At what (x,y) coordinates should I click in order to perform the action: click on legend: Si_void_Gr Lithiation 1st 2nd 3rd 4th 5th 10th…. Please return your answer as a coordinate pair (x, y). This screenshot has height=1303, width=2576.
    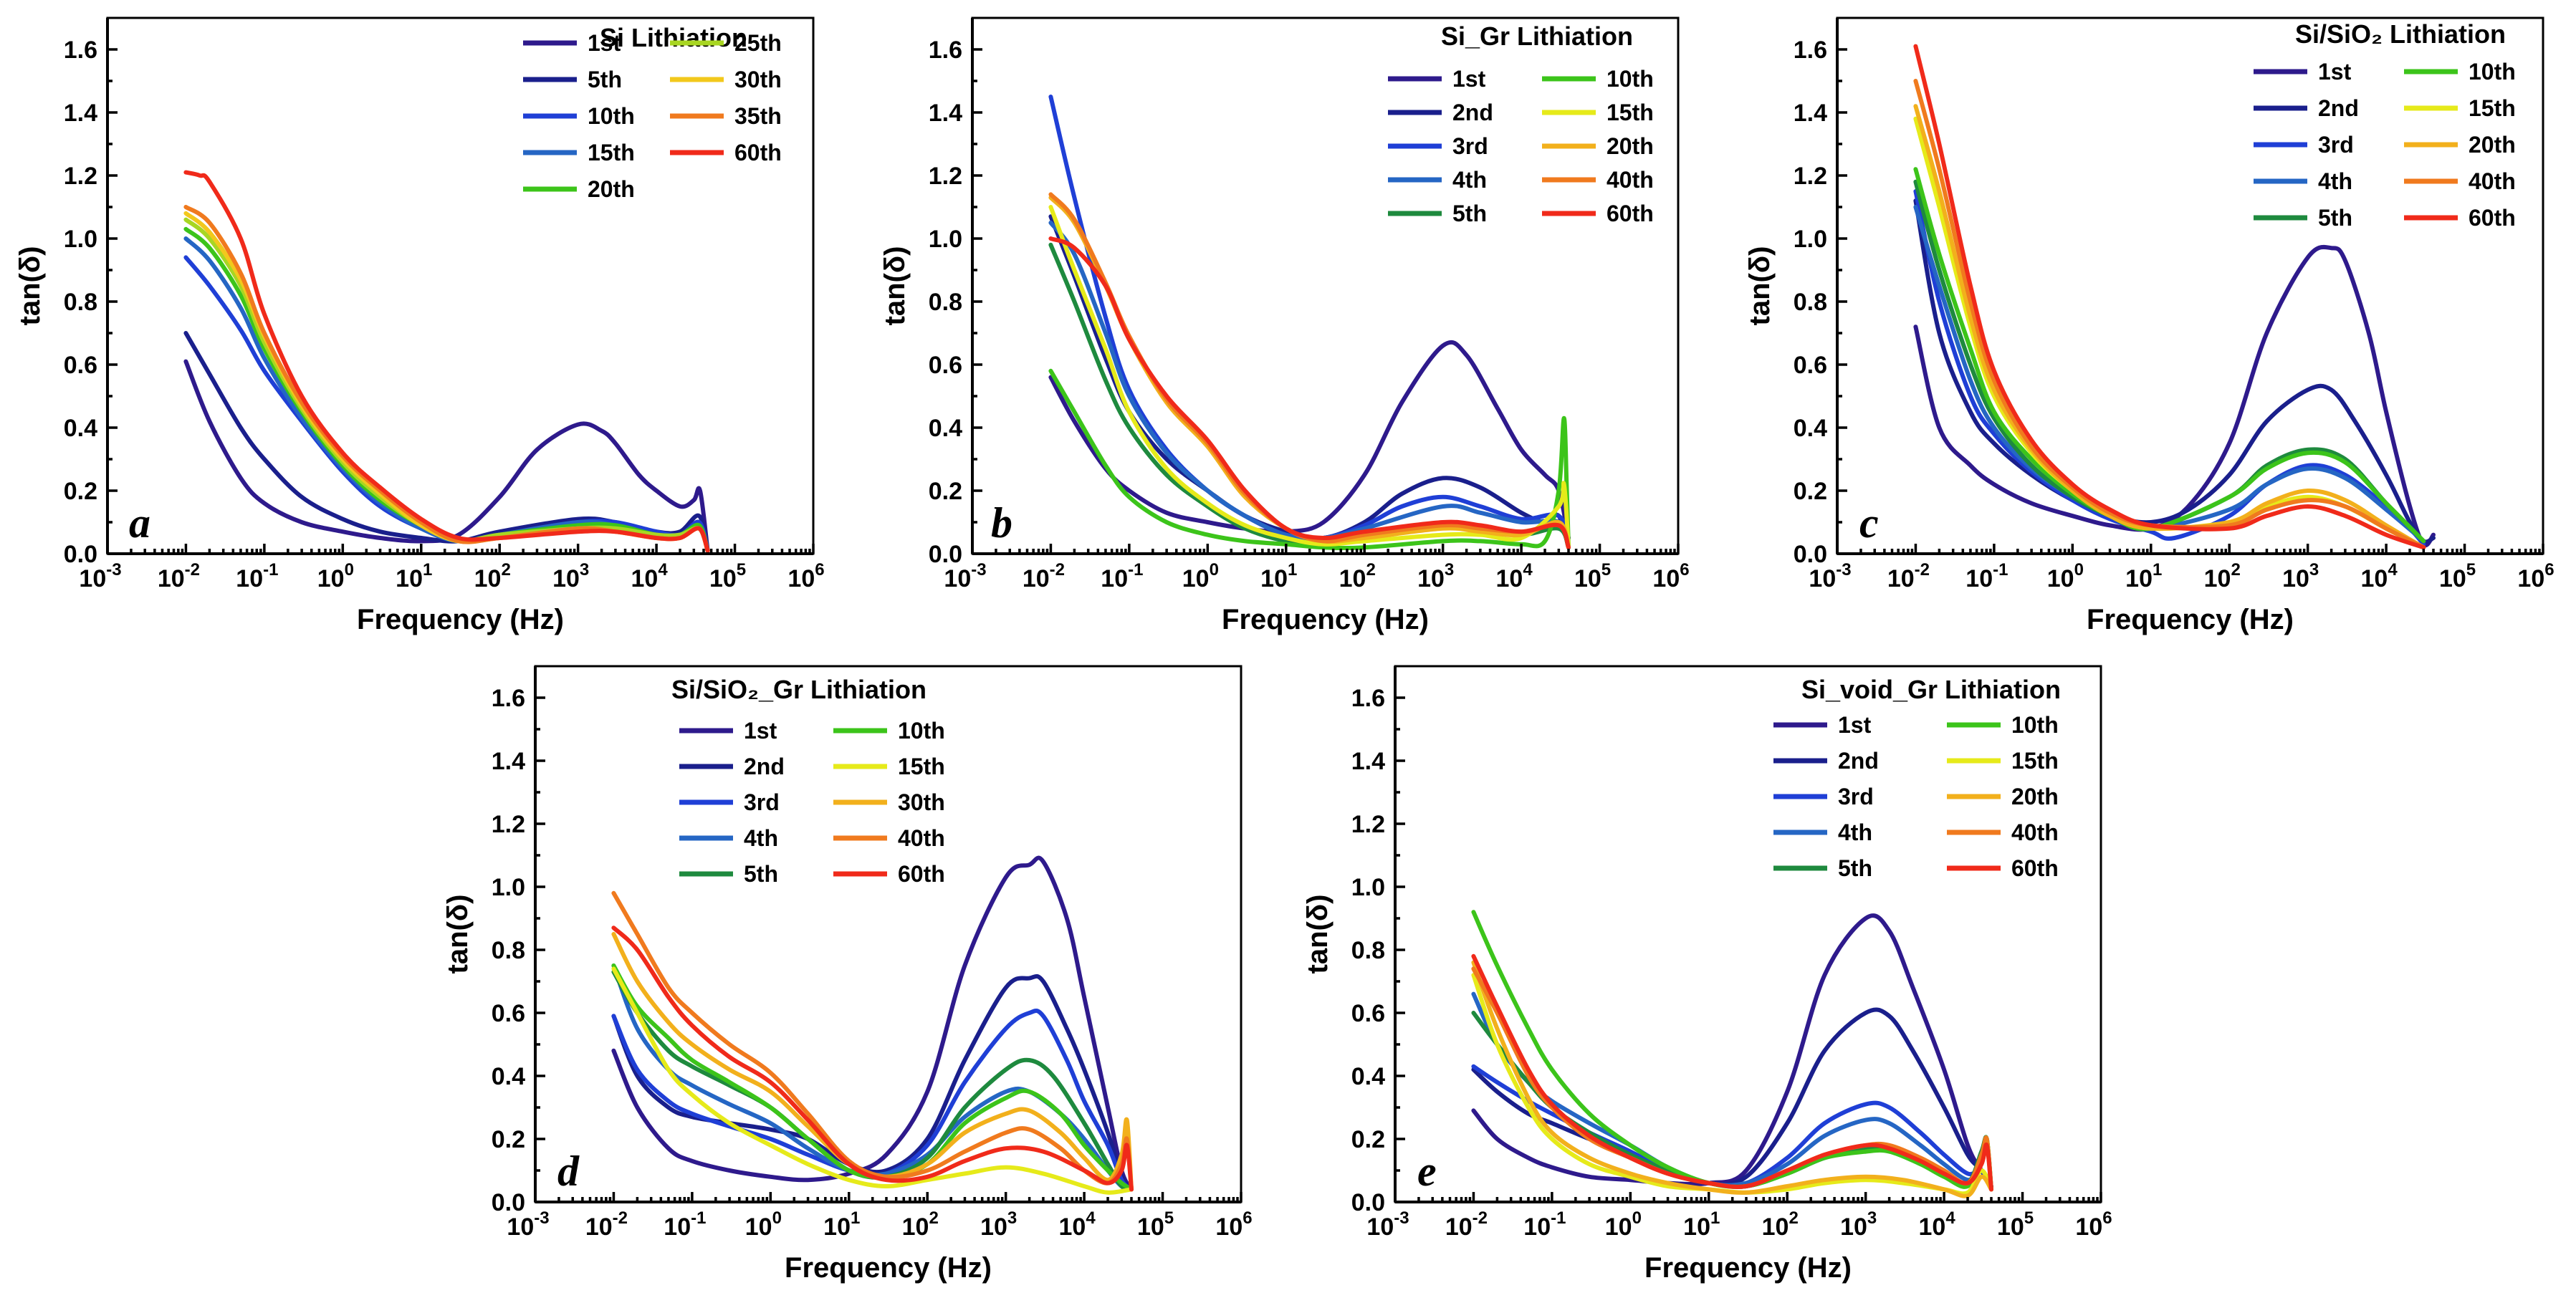
    Looking at the image, I should click on (1917, 778).